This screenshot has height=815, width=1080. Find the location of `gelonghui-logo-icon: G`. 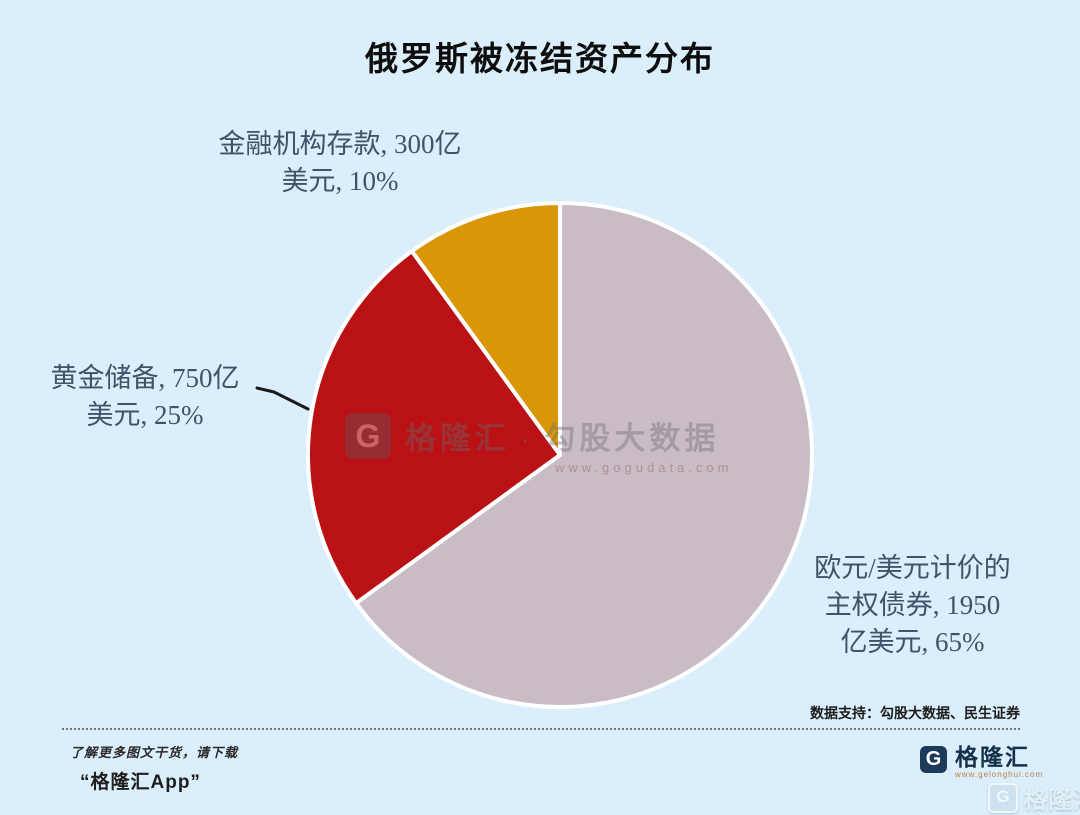

gelonghui-logo-icon: G is located at coordinates (933, 759).